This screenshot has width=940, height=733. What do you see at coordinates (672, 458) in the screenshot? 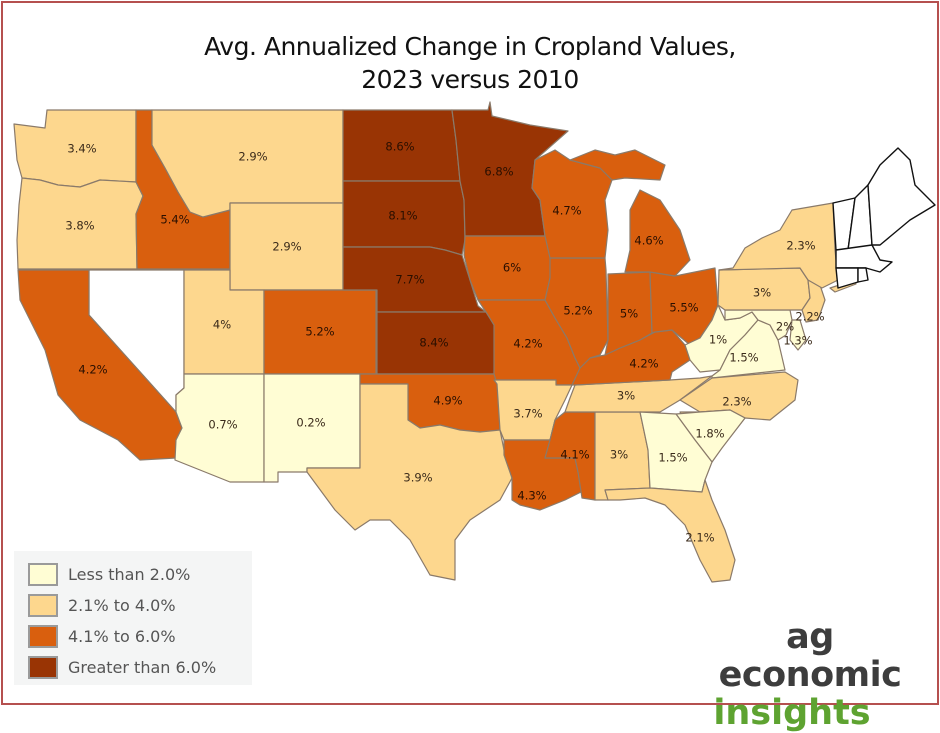
I see `label-ga: 1.5%` at bounding box center [672, 458].